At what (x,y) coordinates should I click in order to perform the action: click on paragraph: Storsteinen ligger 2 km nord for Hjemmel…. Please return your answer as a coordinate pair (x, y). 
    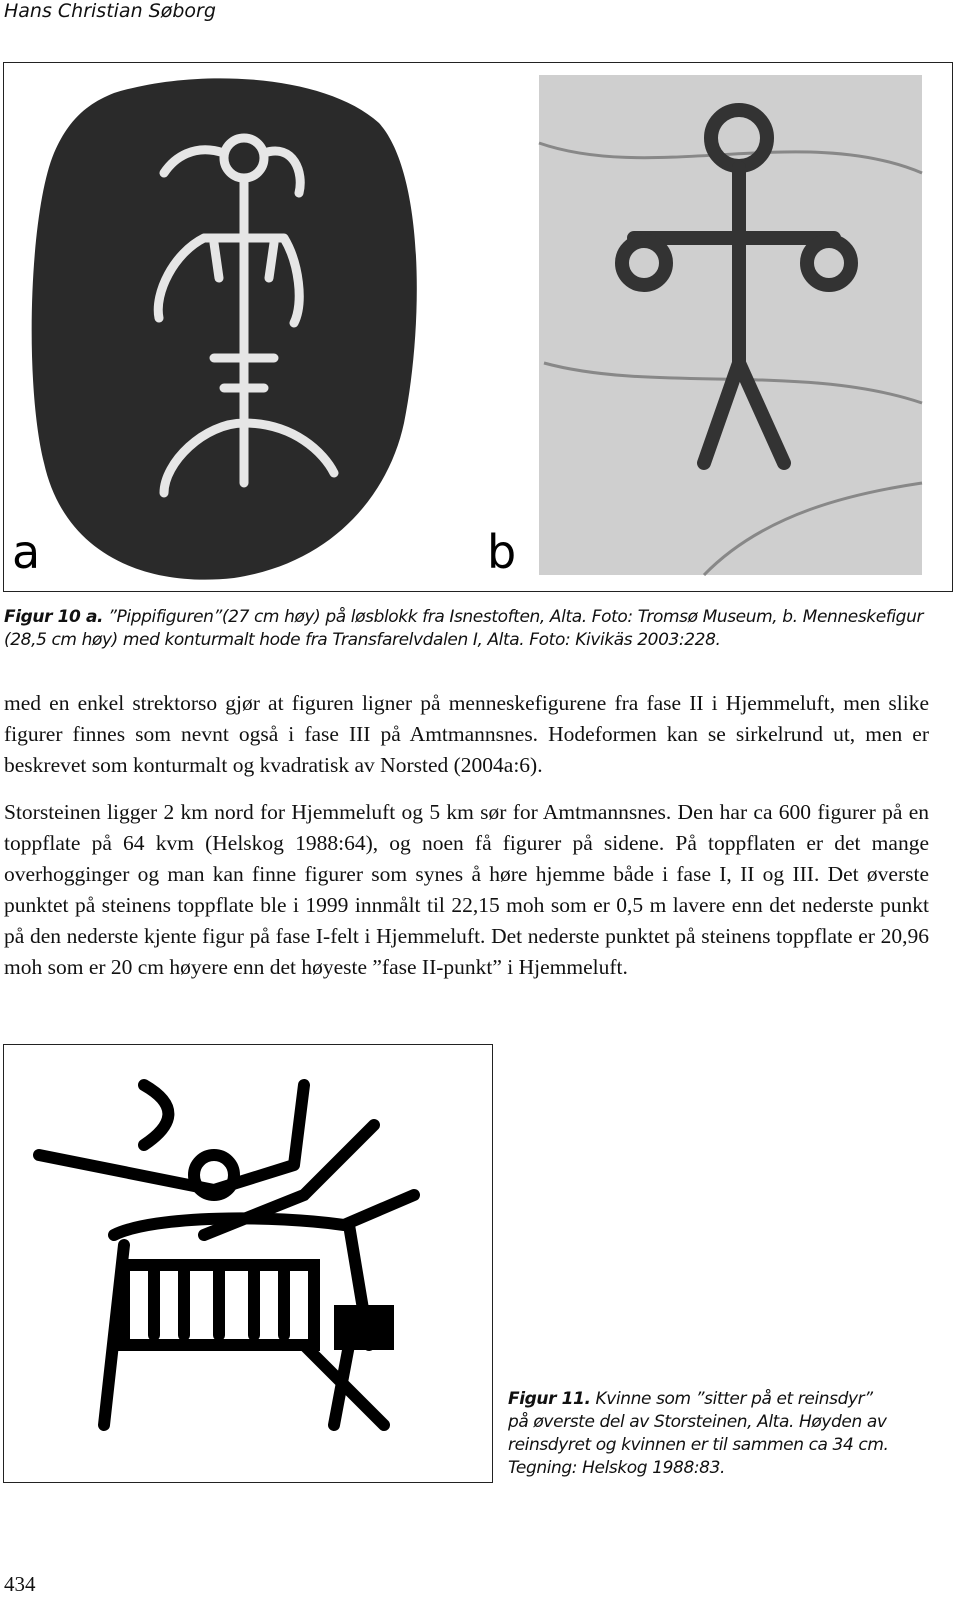
    Looking at the image, I should click on (466, 889).